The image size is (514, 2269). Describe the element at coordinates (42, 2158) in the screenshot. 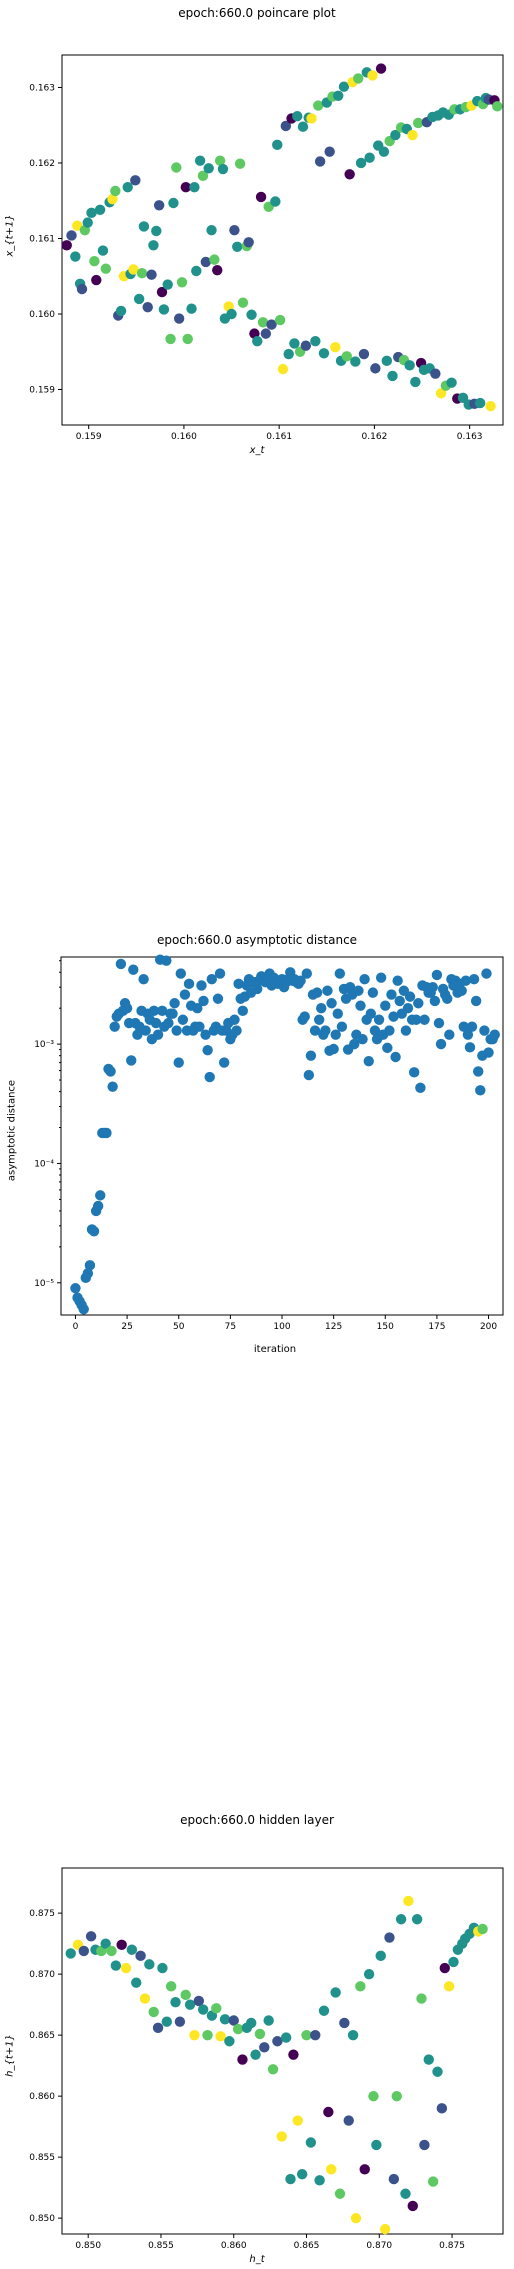

I see `y-tick-label: 0.855` at that location.